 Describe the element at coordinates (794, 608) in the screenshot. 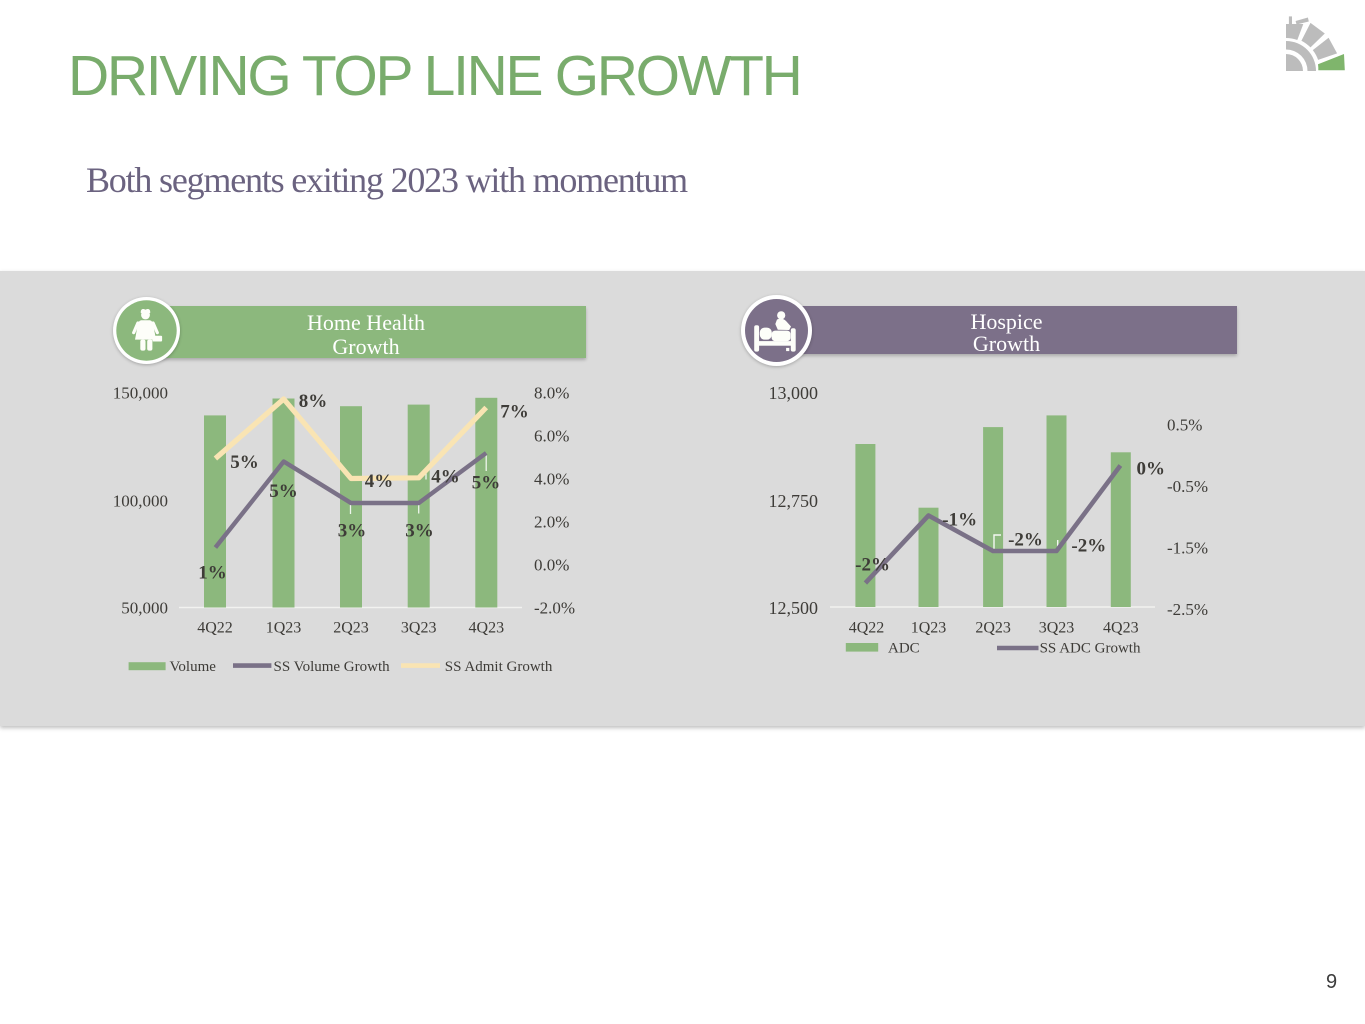

I see `svg-text: 12,500` at that location.